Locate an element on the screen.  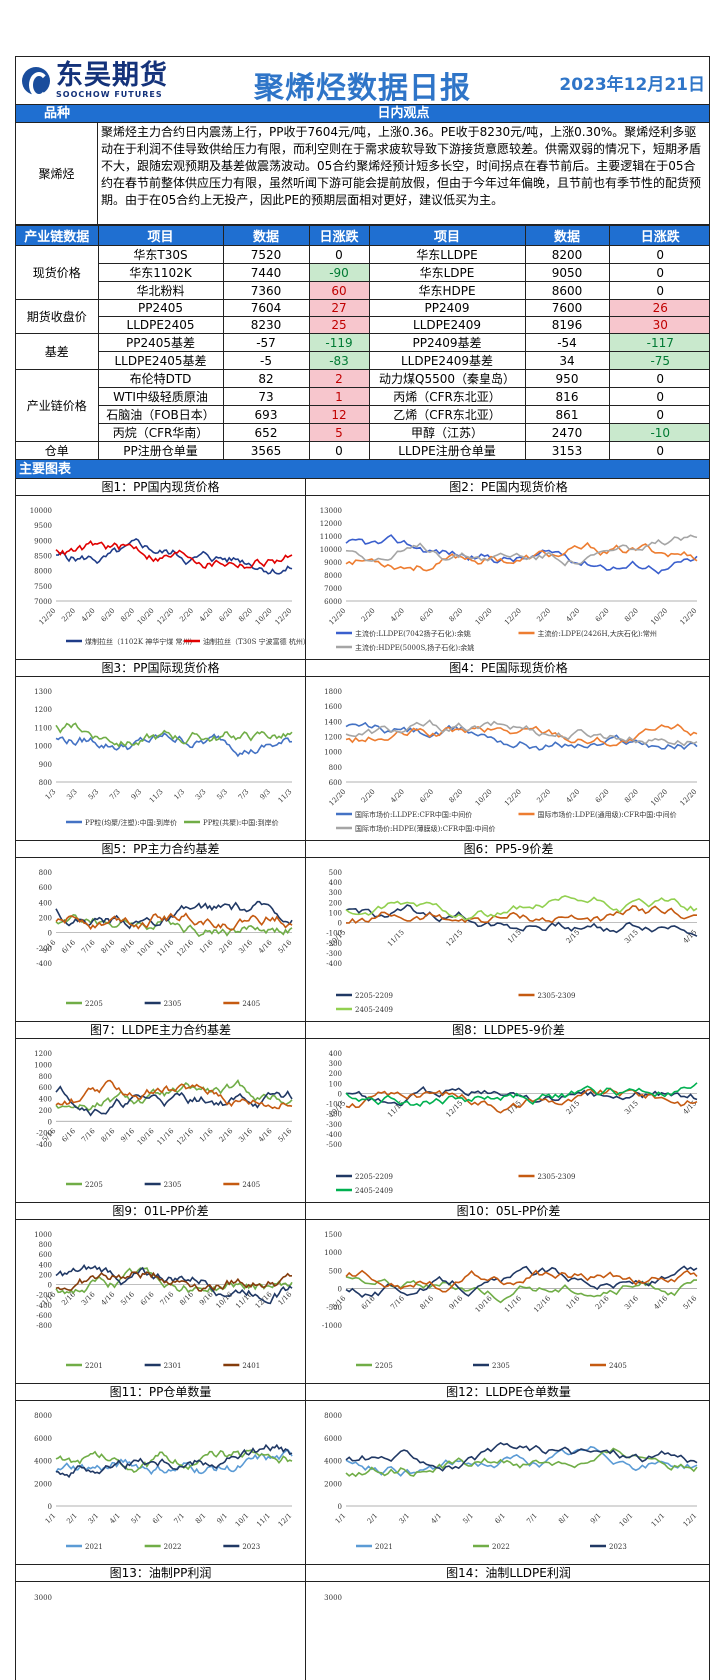
legend-label: 2305 is located at coordinates (173, 1185).